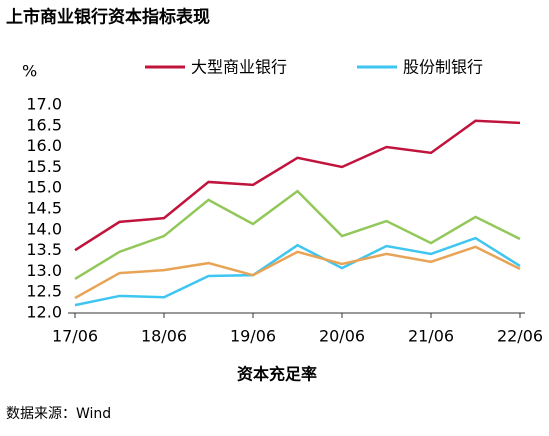 This screenshot has width=549, height=436. I want to click on y-tick-label: 14.0, so click(44, 228).